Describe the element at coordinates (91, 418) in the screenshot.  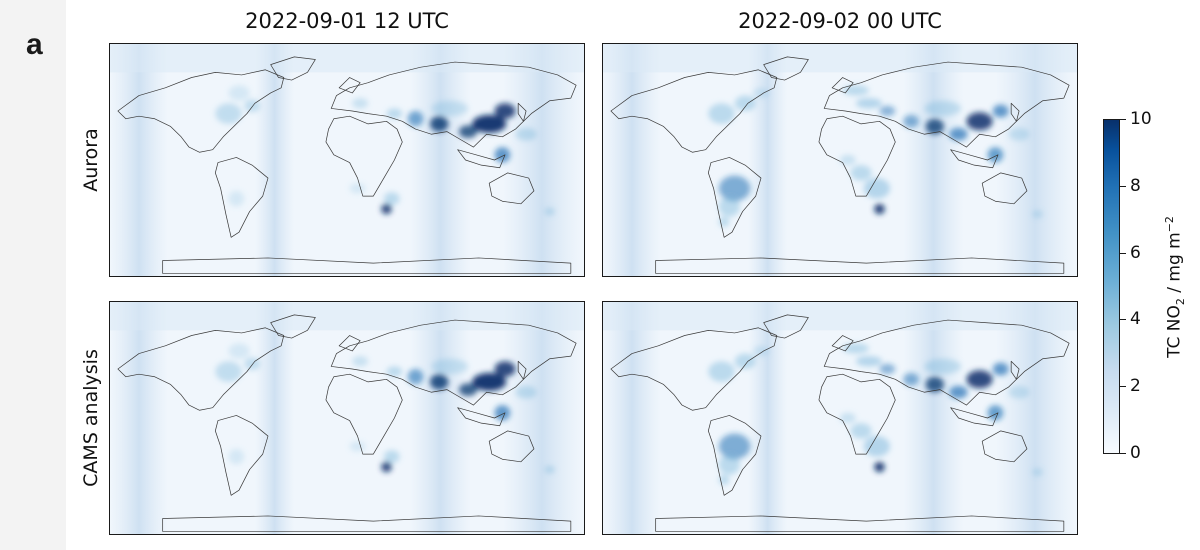
I see `row-label-cams: CAMS analysis` at that location.